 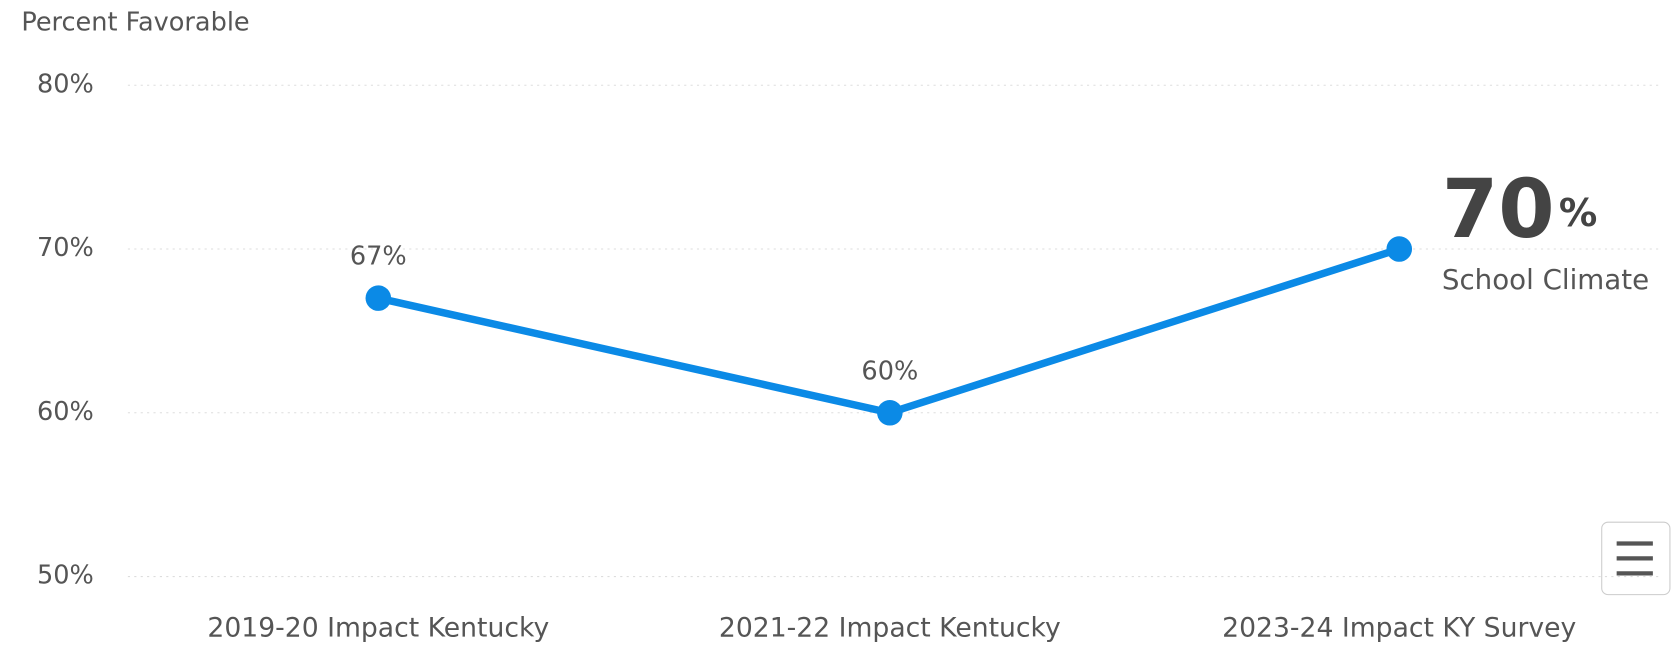 What do you see at coordinates (890, 627) in the screenshot?
I see `x-tick-label: 2021-22 Impact Kentucky` at bounding box center [890, 627].